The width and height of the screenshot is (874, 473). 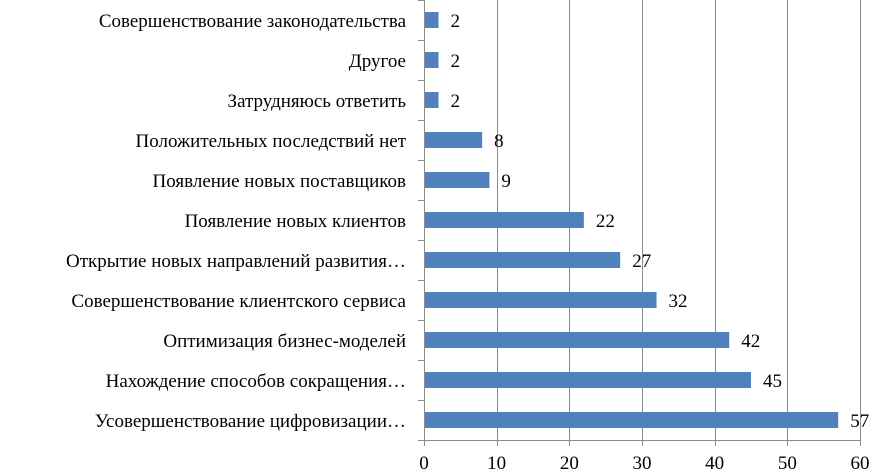 What do you see at coordinates (859, 421) in the screenshot?
I see `data-label: 57` at bounding box center [859, 421].